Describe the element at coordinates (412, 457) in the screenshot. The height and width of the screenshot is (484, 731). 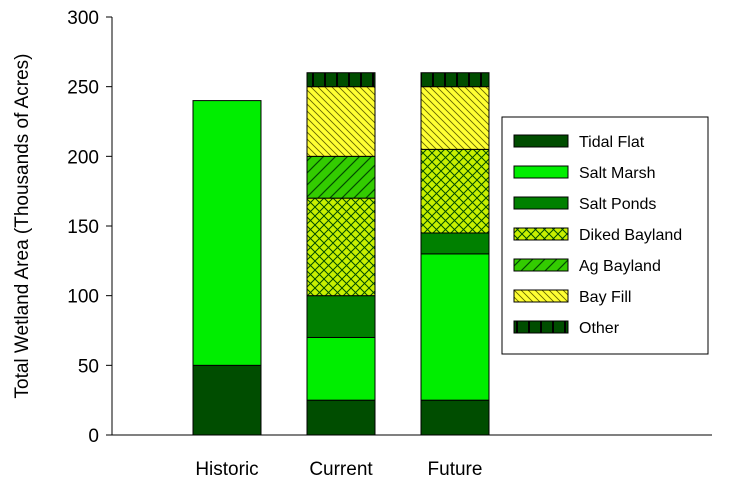
I see `x-axis: Historic Current Future` at that location.